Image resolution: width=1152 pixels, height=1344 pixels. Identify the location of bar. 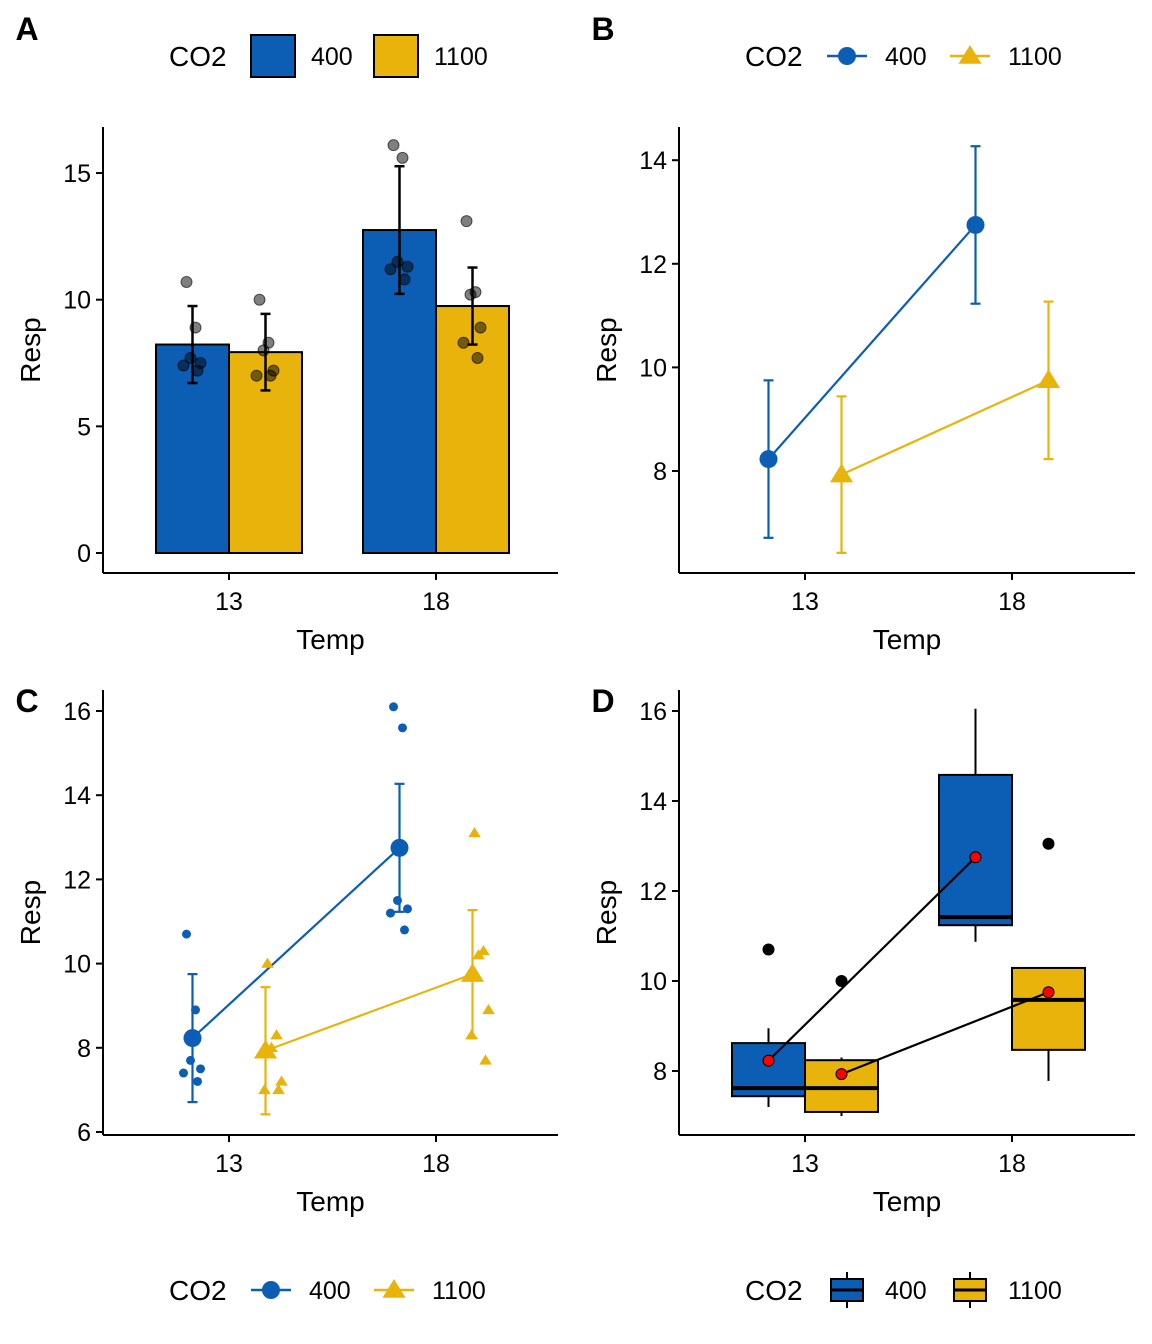
(472, 429).